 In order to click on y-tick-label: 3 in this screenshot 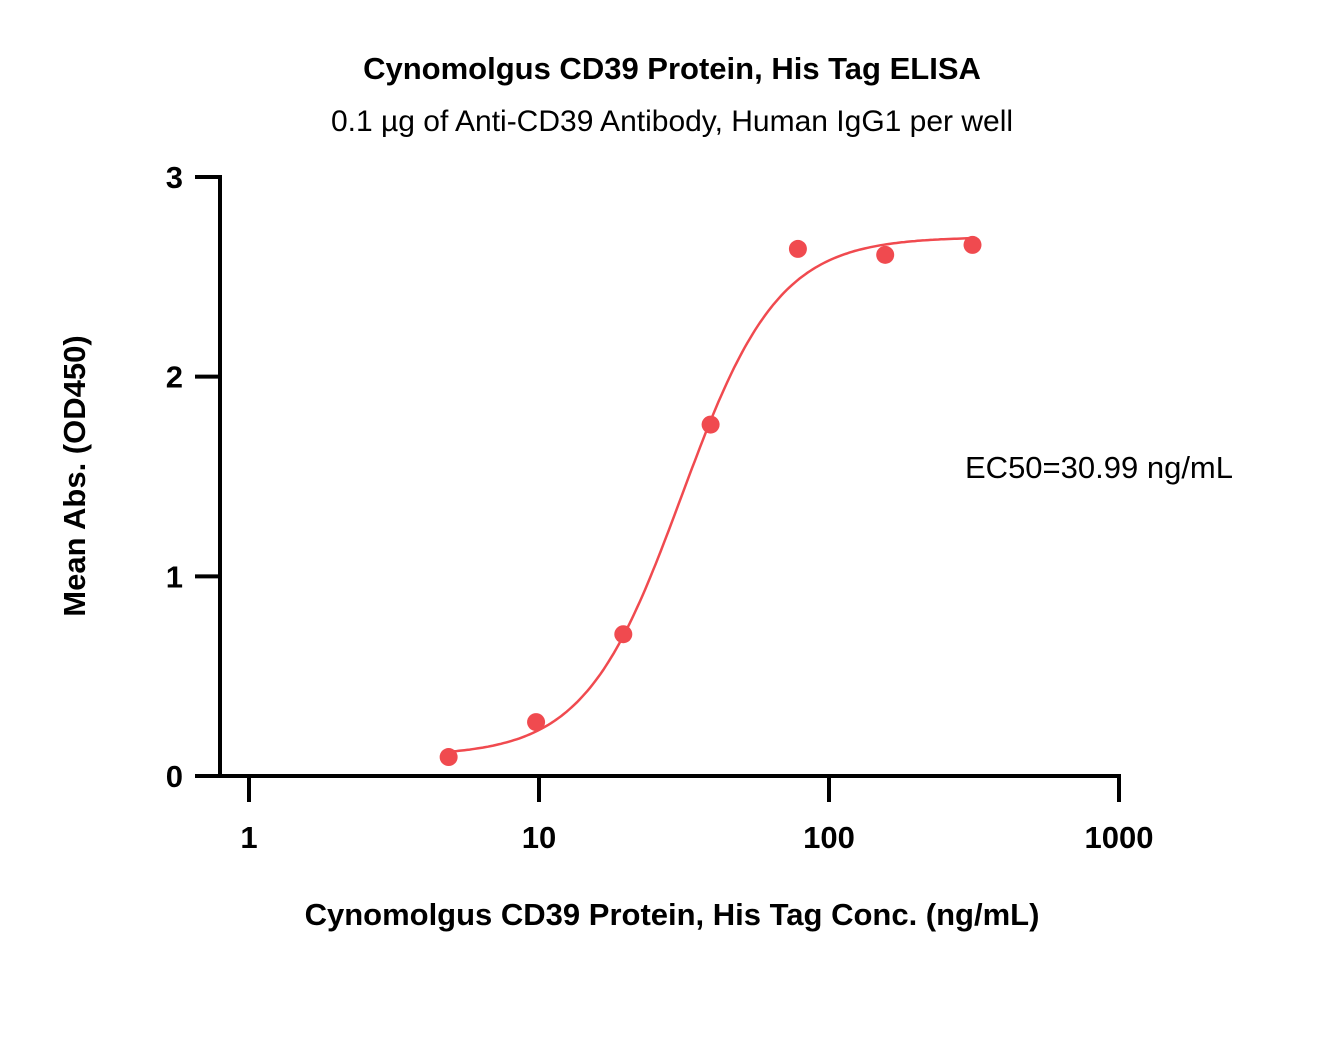, I will do `click(174, 177)`.